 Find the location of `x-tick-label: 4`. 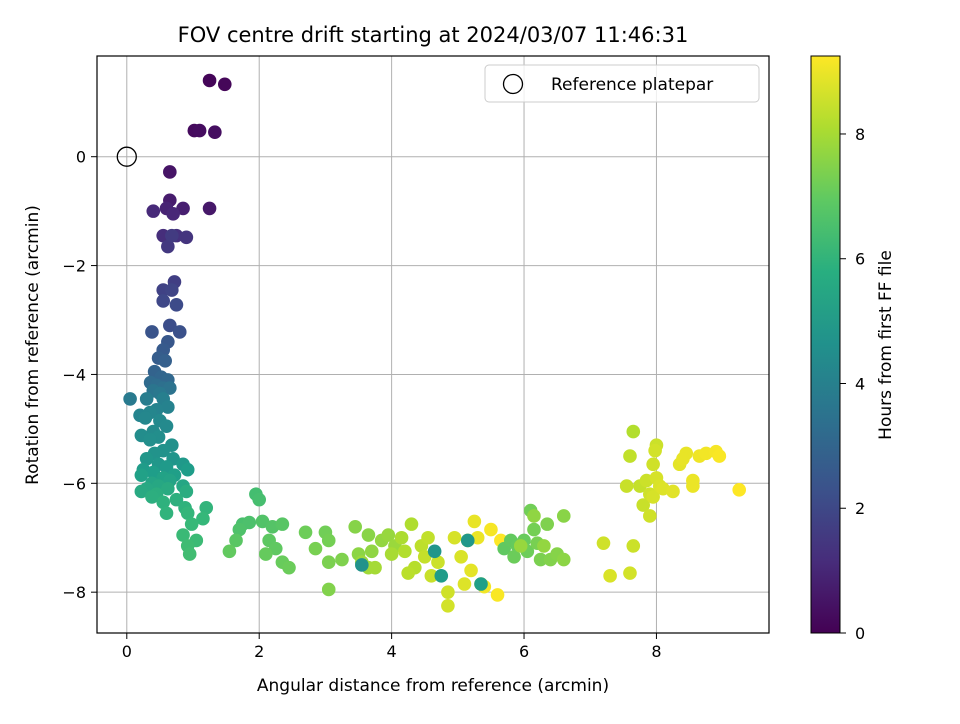

x-tick-label: 4 is located at coordinates (392, 651).